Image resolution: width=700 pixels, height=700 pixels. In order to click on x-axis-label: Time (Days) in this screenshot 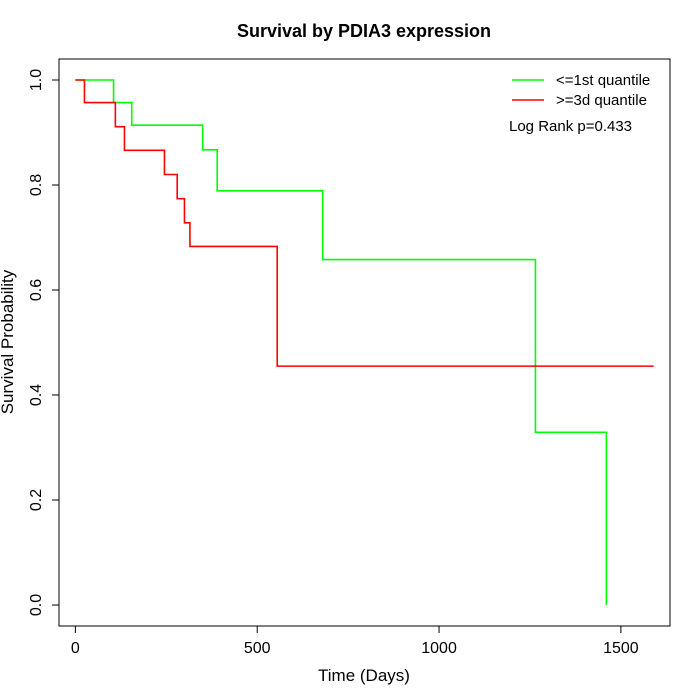, I will do `click(364, 675)`.